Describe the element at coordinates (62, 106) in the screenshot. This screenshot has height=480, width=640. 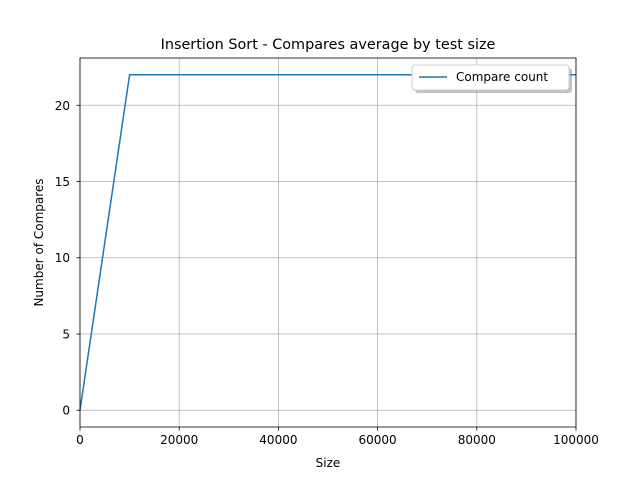
I see `y-tick-label-4: 20` at that location.